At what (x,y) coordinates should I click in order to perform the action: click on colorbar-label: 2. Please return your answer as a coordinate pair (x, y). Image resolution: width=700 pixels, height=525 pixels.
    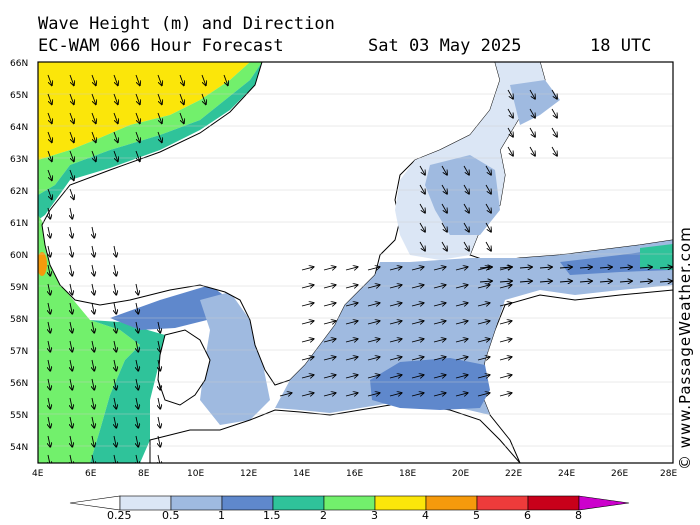
    Looking at the image, I should click on (323, 515).